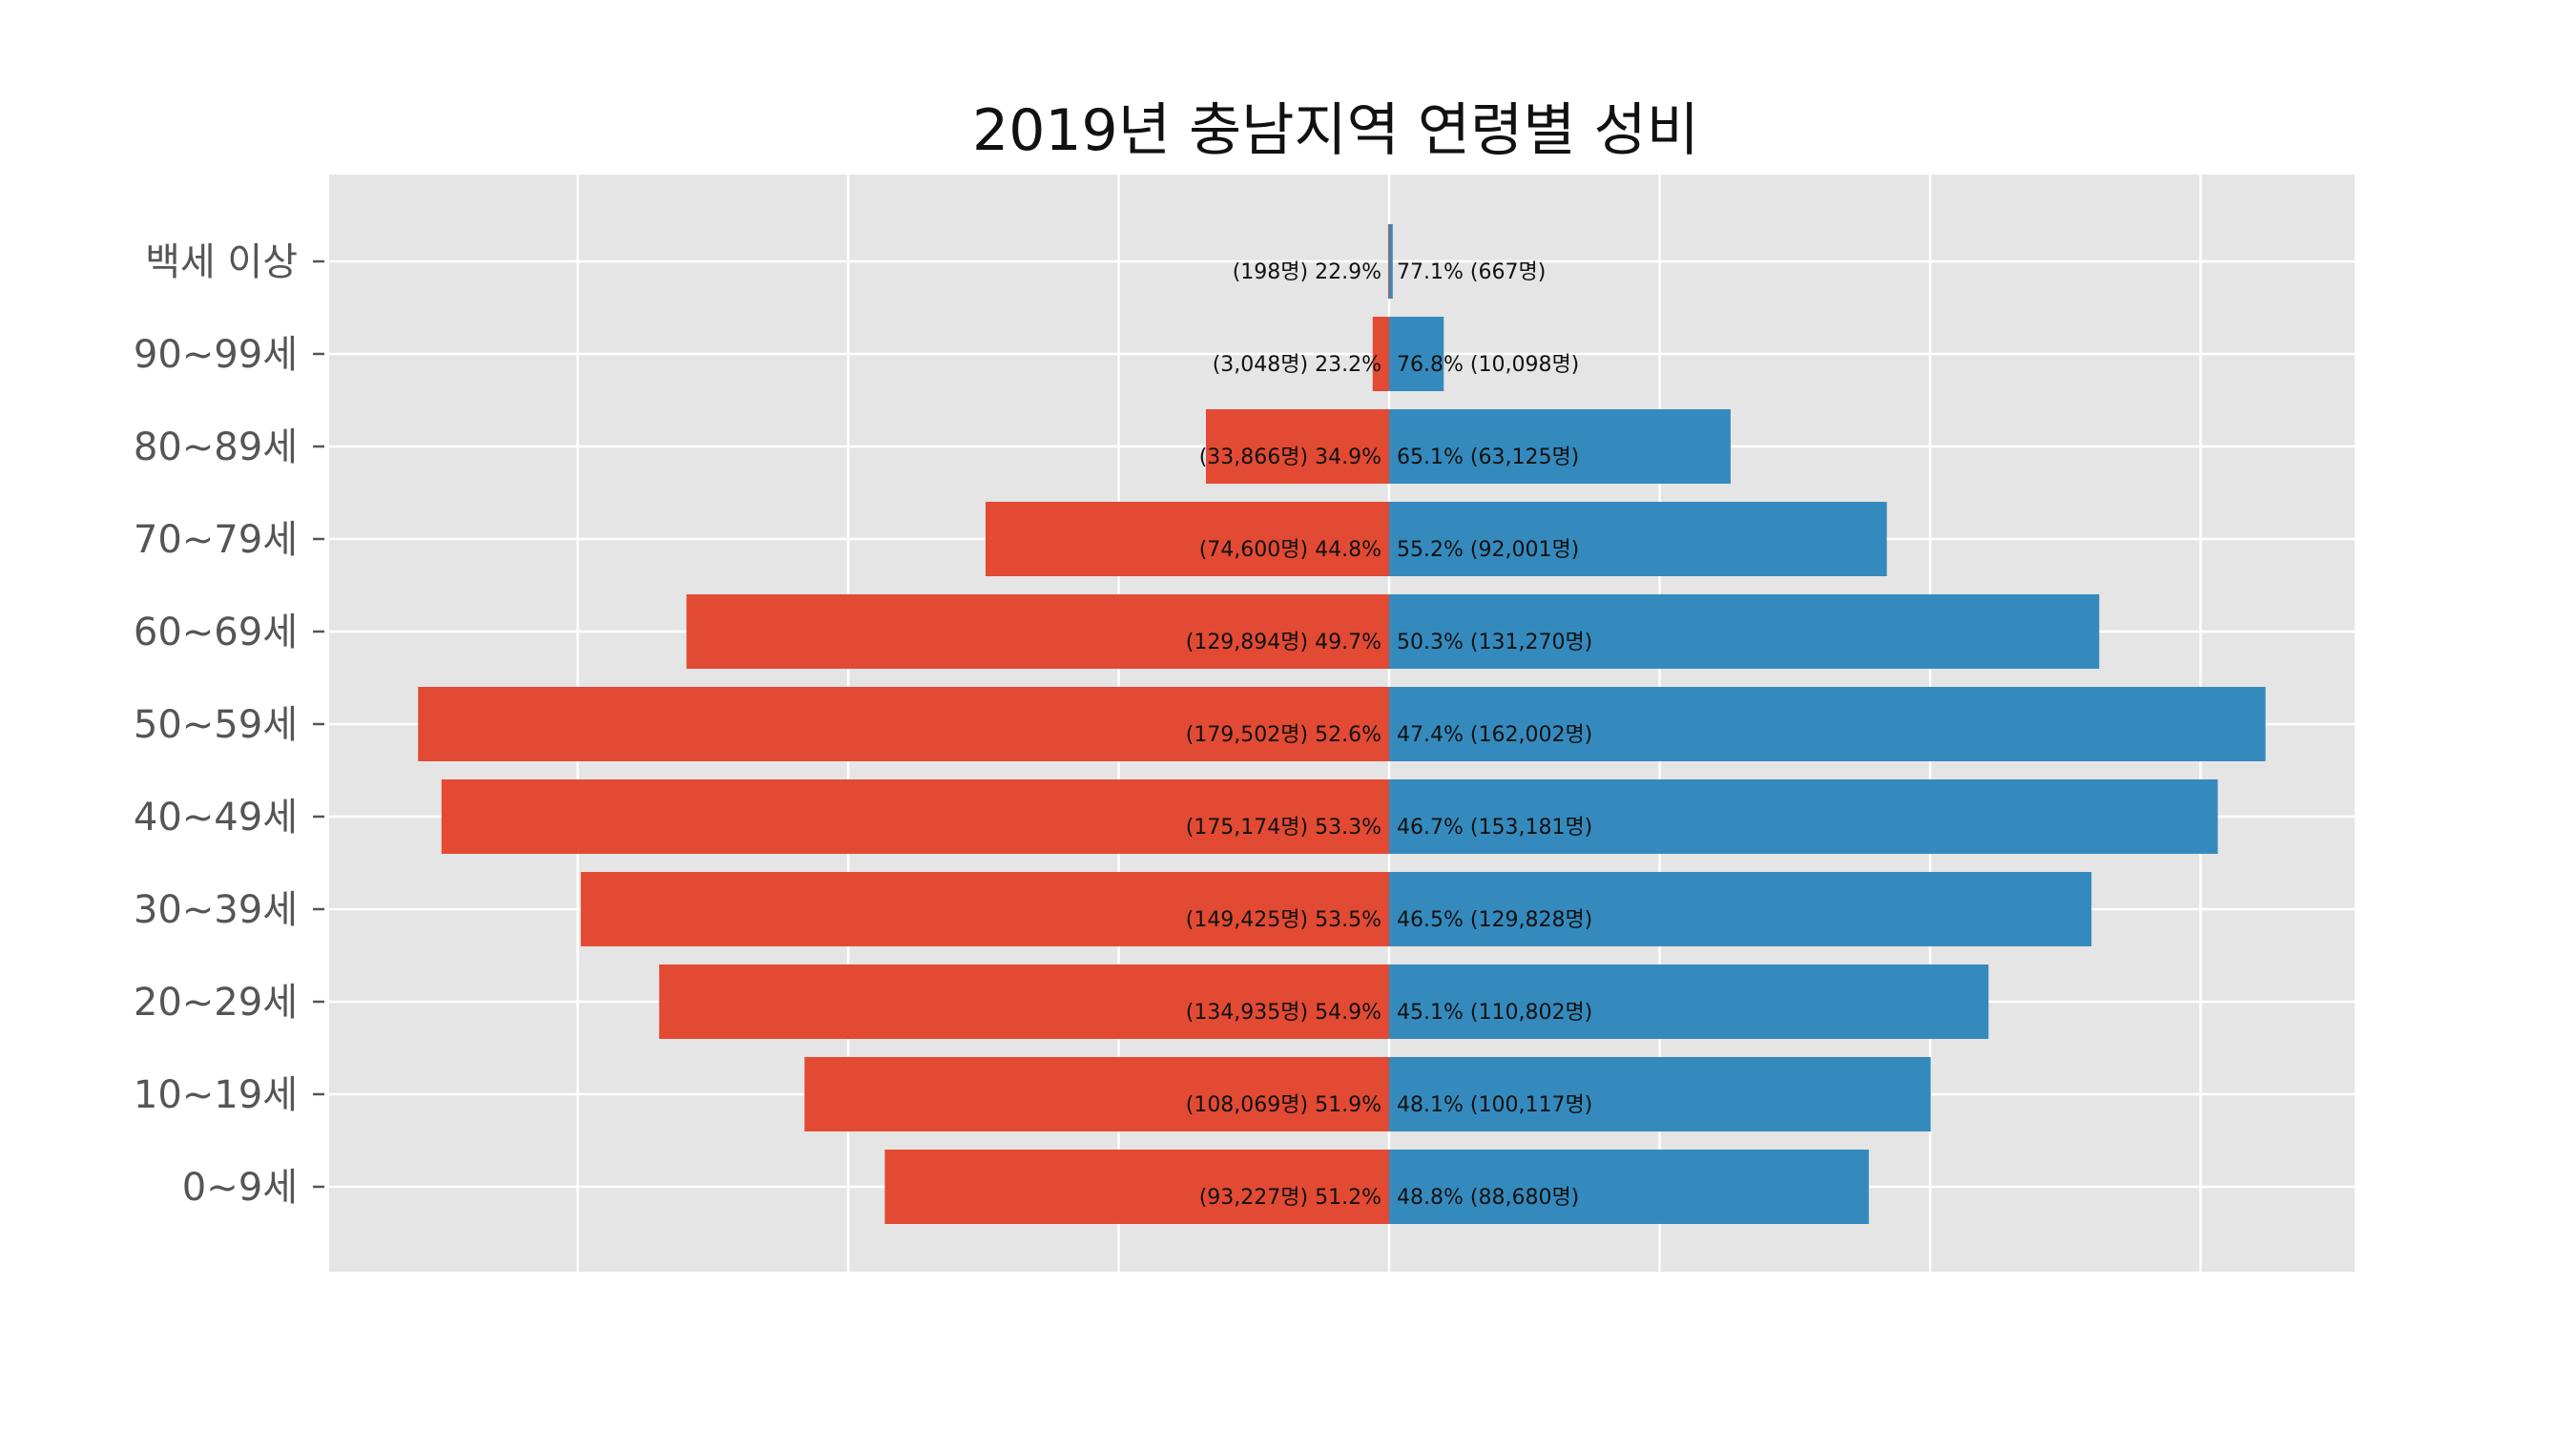  What do you see at coordinates (216, 540) in the screenshot?
I see `y-tick-label-7: 70~79세` at bounding box center [216, 540].